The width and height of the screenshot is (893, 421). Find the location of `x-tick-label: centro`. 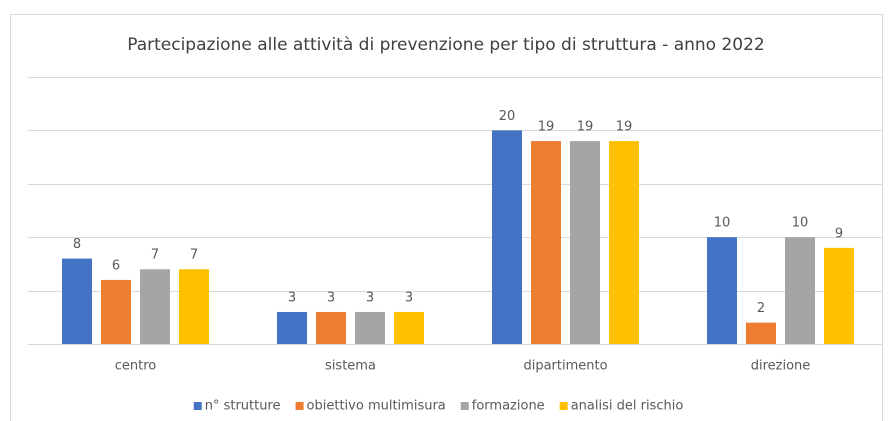

x-tick-label: centro is located at coordinates (136, 366).